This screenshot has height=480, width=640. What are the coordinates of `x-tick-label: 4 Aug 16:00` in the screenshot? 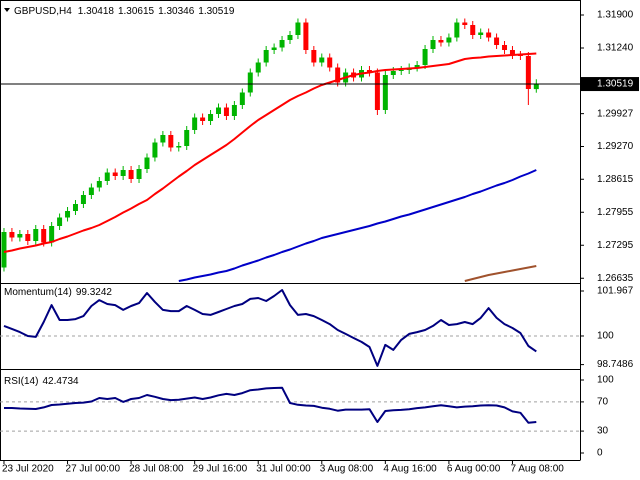 It's located at (410, 469).